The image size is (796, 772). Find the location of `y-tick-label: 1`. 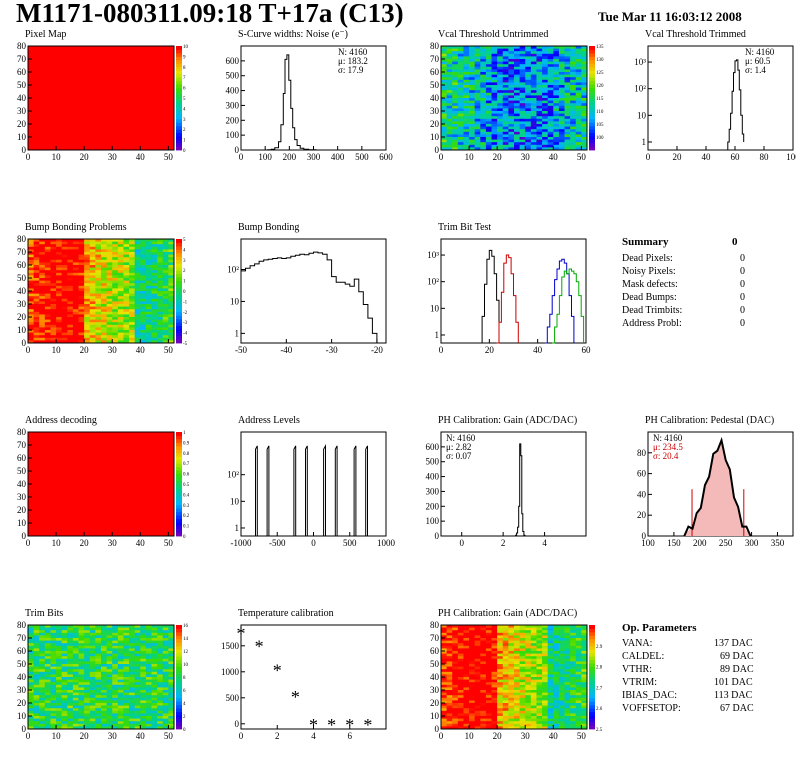

y-tick-label: 1 is located at coordinates (237, 333).